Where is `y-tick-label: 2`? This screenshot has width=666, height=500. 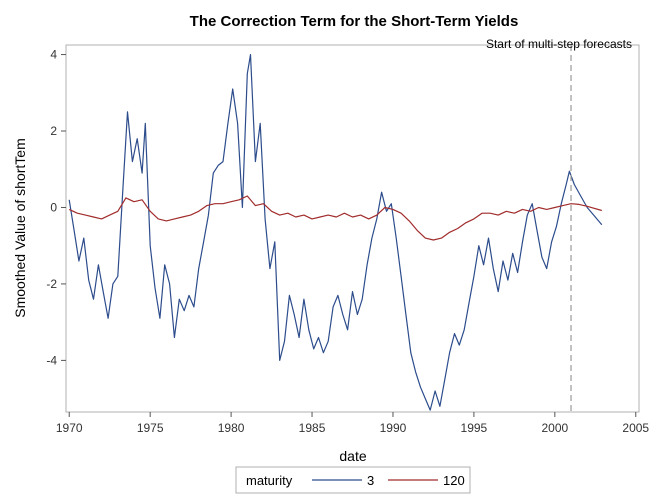
y-tick-label: 2 is located at coordinates (53, 131).